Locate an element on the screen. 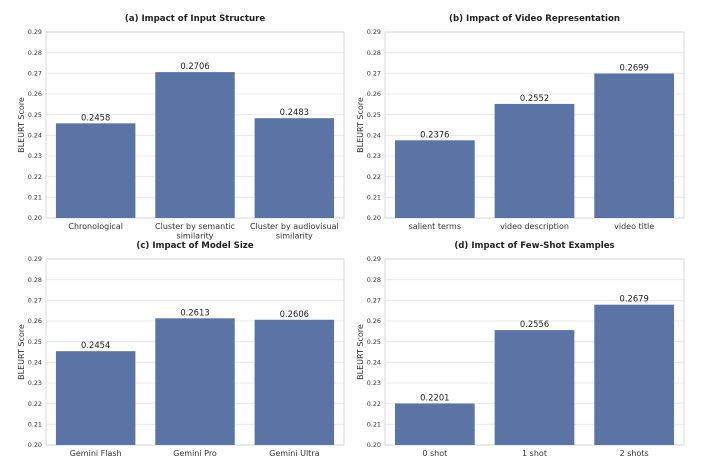 The height and width of the screenshot is (476, 701). bar-value-label: 0.2613 is located at coordinates (194, 312).